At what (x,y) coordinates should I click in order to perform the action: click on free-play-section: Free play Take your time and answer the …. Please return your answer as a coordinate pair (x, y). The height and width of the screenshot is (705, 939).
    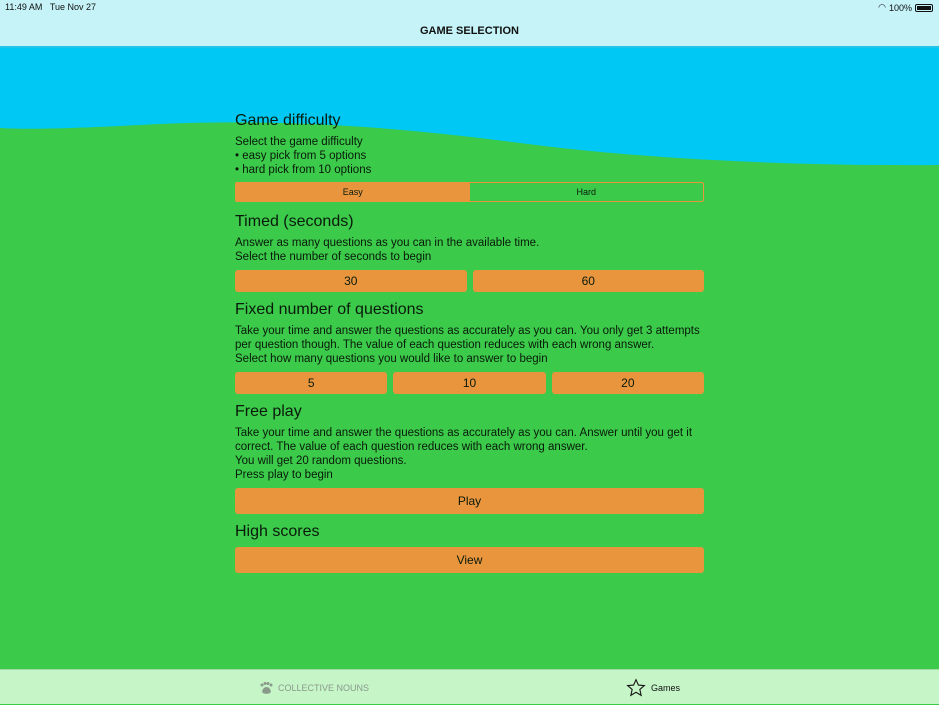
    Looking at the image, I should click on (469, 458).